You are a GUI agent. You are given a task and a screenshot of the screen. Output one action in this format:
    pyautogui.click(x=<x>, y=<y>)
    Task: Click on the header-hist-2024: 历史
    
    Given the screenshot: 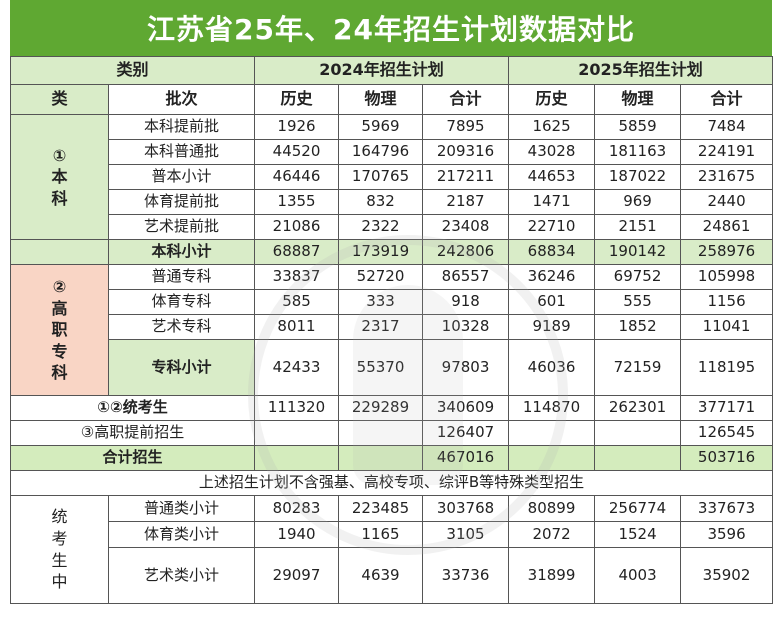 What is the action you would take?
    pyautogui.click(x=297, y=99)
    